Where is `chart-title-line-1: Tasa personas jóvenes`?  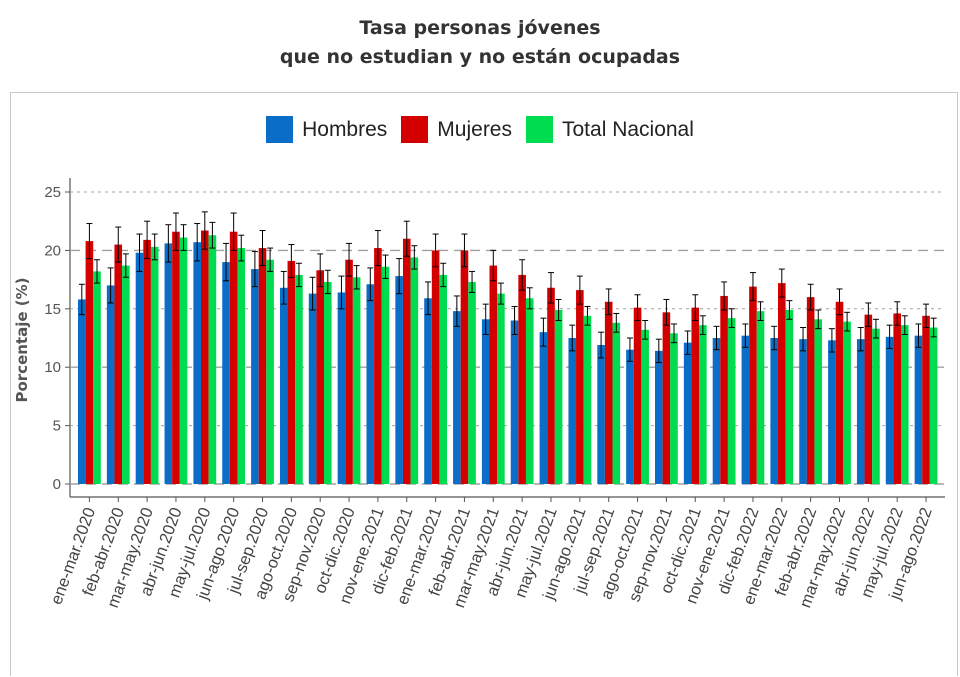
chart-title-line-1: Tasa personas jóvenes is located at coordinates (480, 28).